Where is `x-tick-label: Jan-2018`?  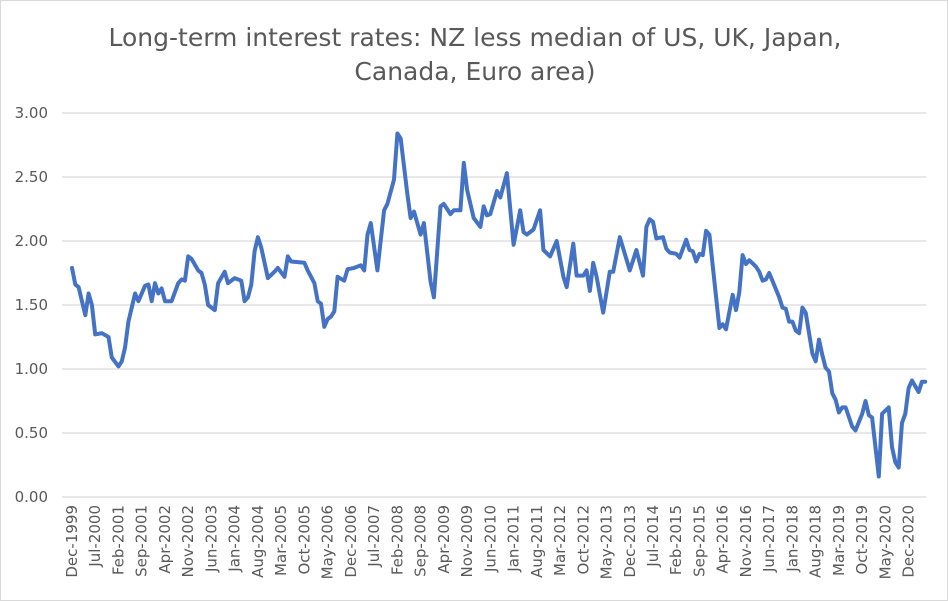 x-tick-label: Jan-2018 is located at coordinates (792, 539).